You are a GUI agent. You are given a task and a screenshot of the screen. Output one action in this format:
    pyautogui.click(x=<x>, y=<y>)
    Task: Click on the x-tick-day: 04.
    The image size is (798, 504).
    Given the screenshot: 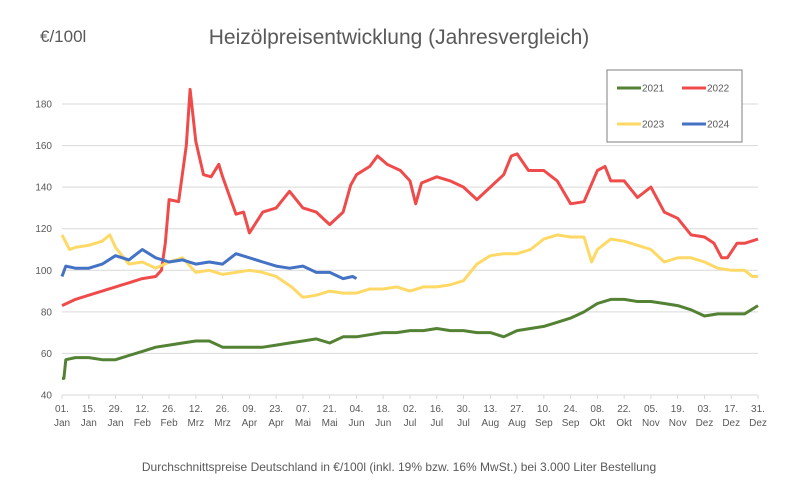 What is the action you would take?
    pyautogui.click(x=357, y=409)
    